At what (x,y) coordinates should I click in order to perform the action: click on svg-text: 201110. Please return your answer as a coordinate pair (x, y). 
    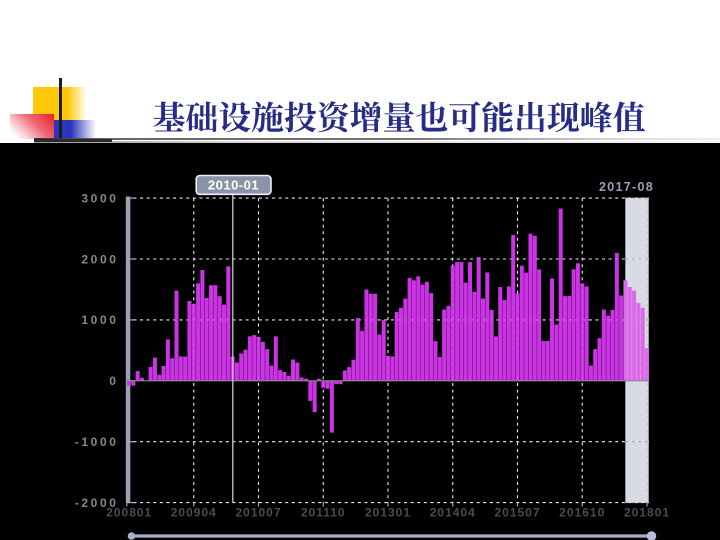
    Looking at the image, I should click on (323, 513).